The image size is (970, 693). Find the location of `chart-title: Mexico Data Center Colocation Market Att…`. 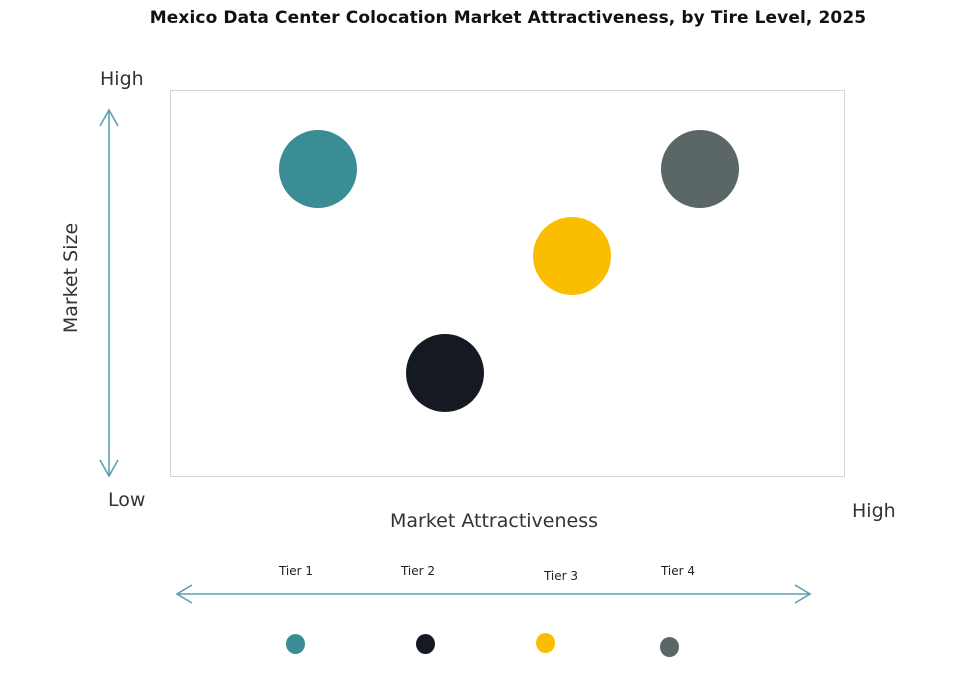

chart-title: Mexico Data Center Colocation Market Att… is located at coordinates (508, 18).